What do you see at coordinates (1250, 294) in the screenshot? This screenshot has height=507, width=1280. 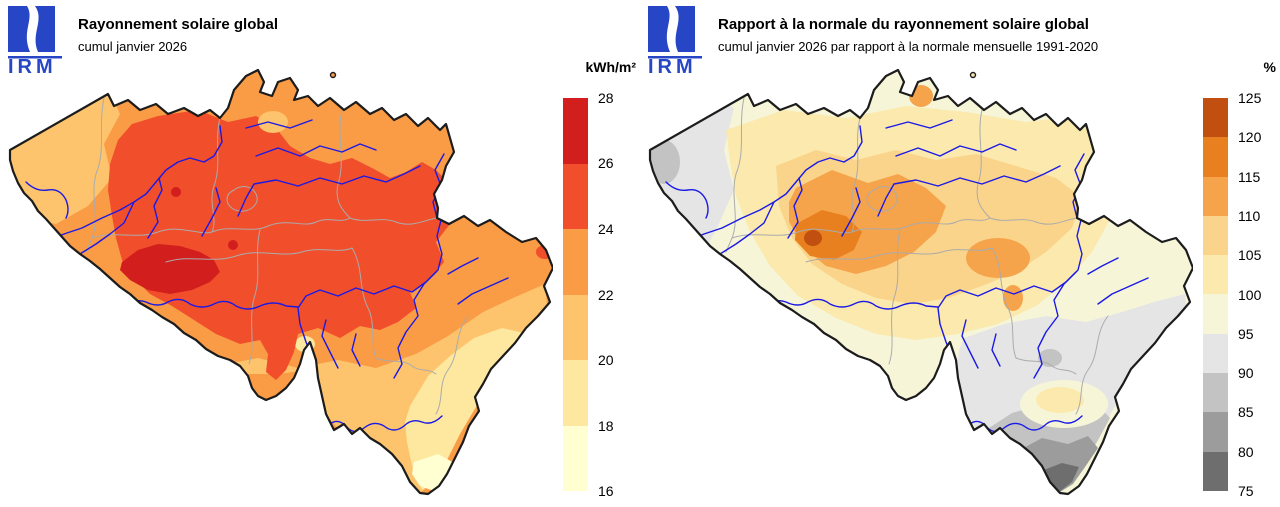 I see `colorbar-tick-label: 100` at bounding box center [1250, 294].